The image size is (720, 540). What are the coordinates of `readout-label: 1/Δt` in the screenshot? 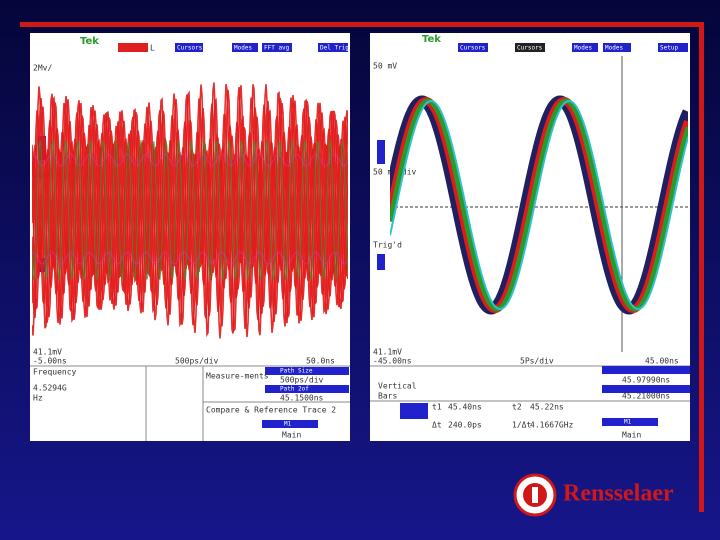 It's located at (521, 425).